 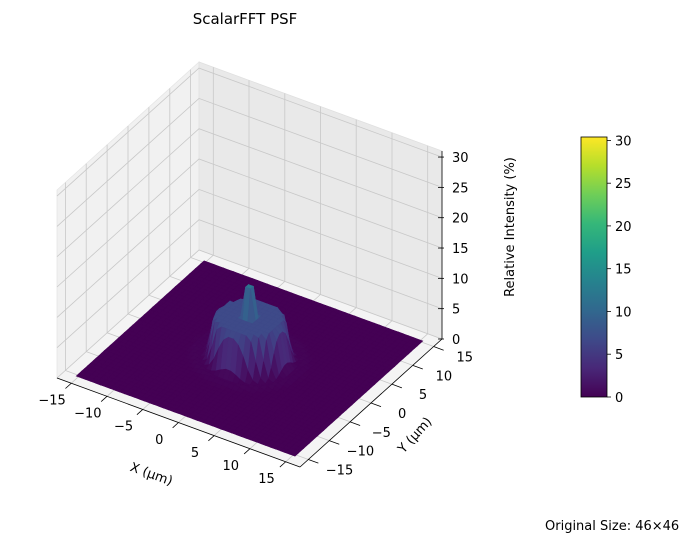 I want to click on z-axis-ticks: 0 5 10 15 20 25 30, so click(x=453, y=249).